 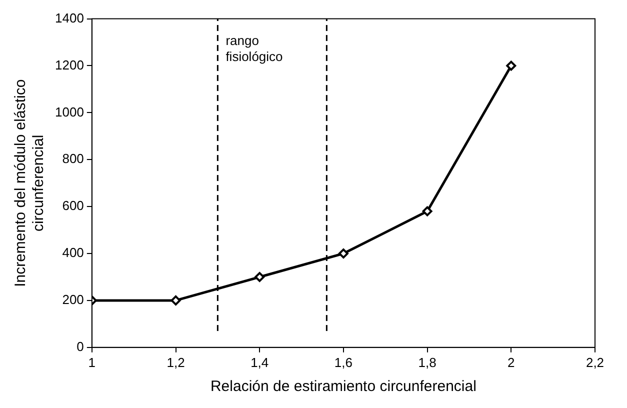 What do you see at coordinates (92, 362) in the screenshot?
I see `x-tick-label: 1` at bounding box center [92, 362].